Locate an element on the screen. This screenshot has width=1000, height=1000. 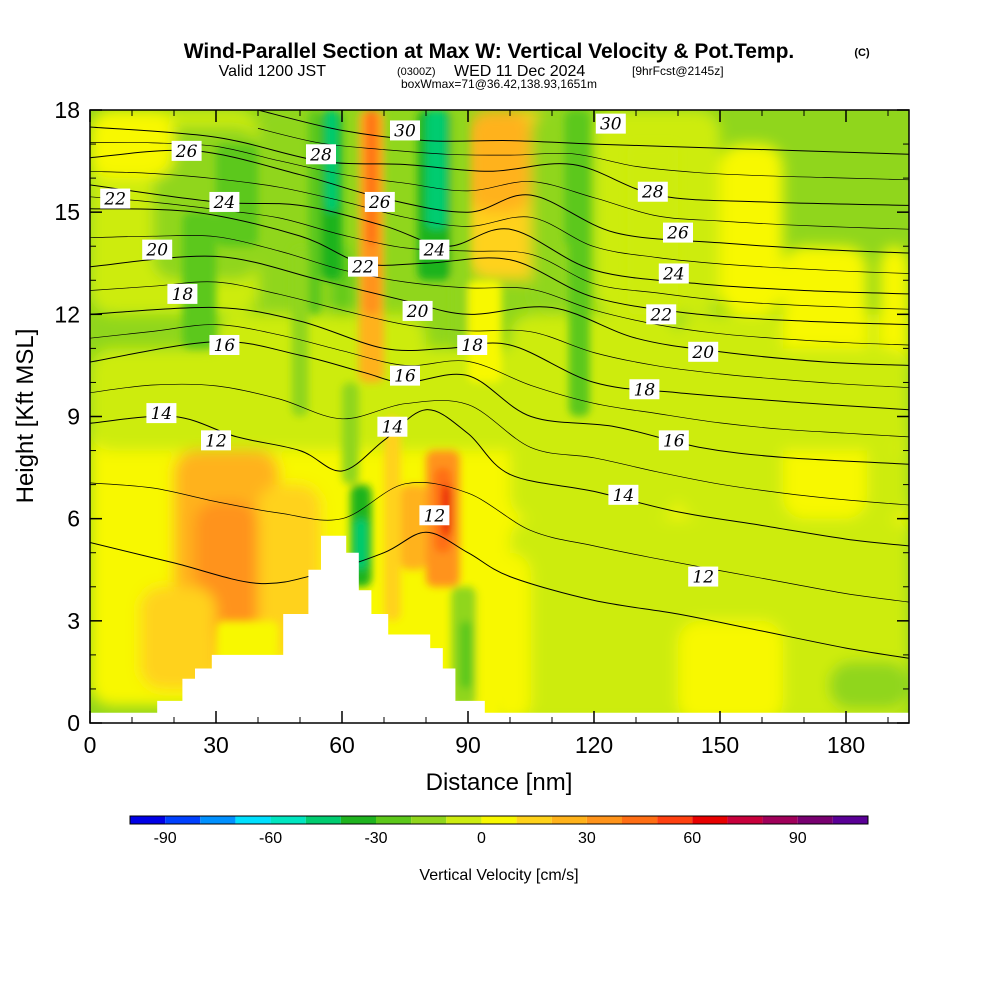
x-tick-label: 180 is located at coordinates (846, 745).